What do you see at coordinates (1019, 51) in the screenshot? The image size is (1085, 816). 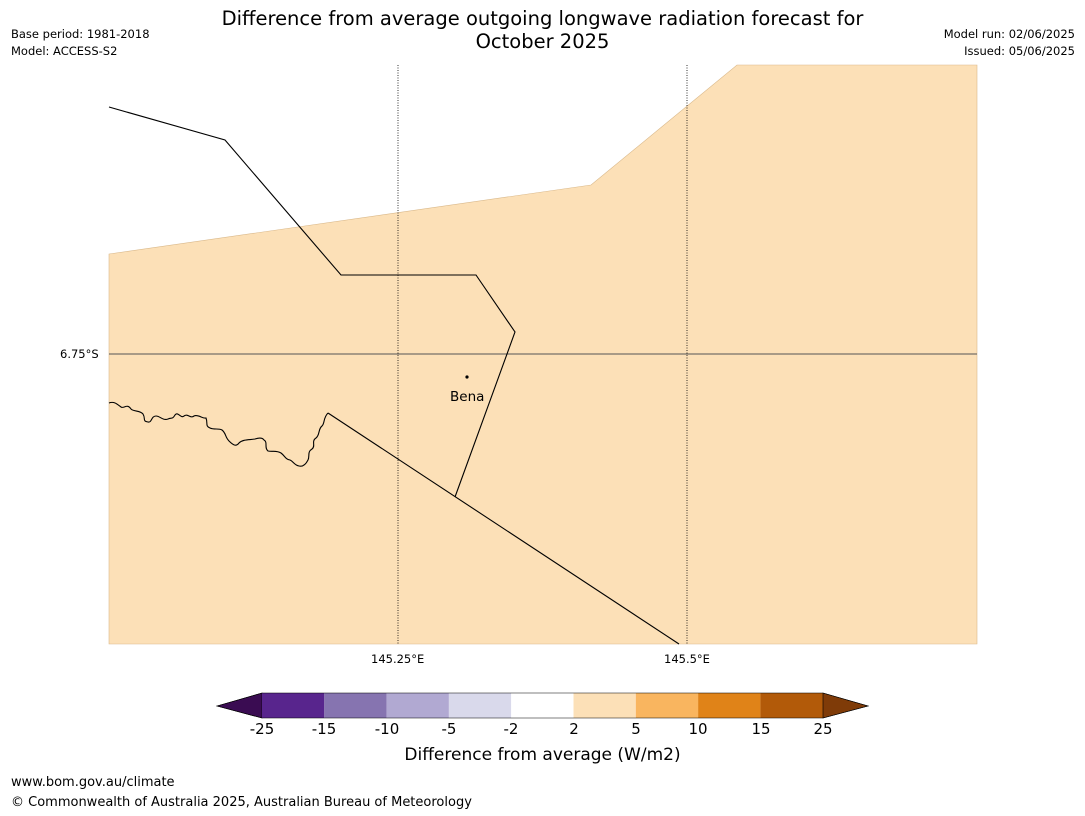 I see `issued-date: Issued: 05/06/2025` at bounding box center [1019, 51].